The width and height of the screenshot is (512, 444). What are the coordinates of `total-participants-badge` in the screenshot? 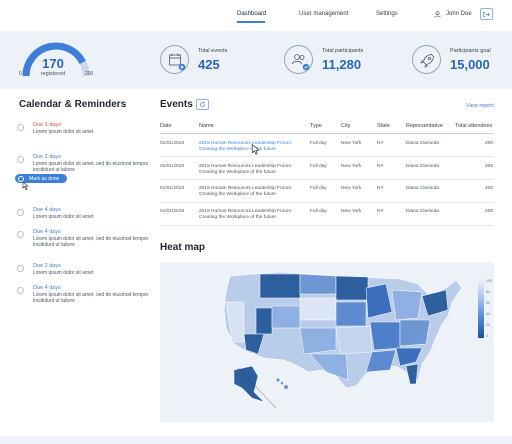 It's located at (298, 59).